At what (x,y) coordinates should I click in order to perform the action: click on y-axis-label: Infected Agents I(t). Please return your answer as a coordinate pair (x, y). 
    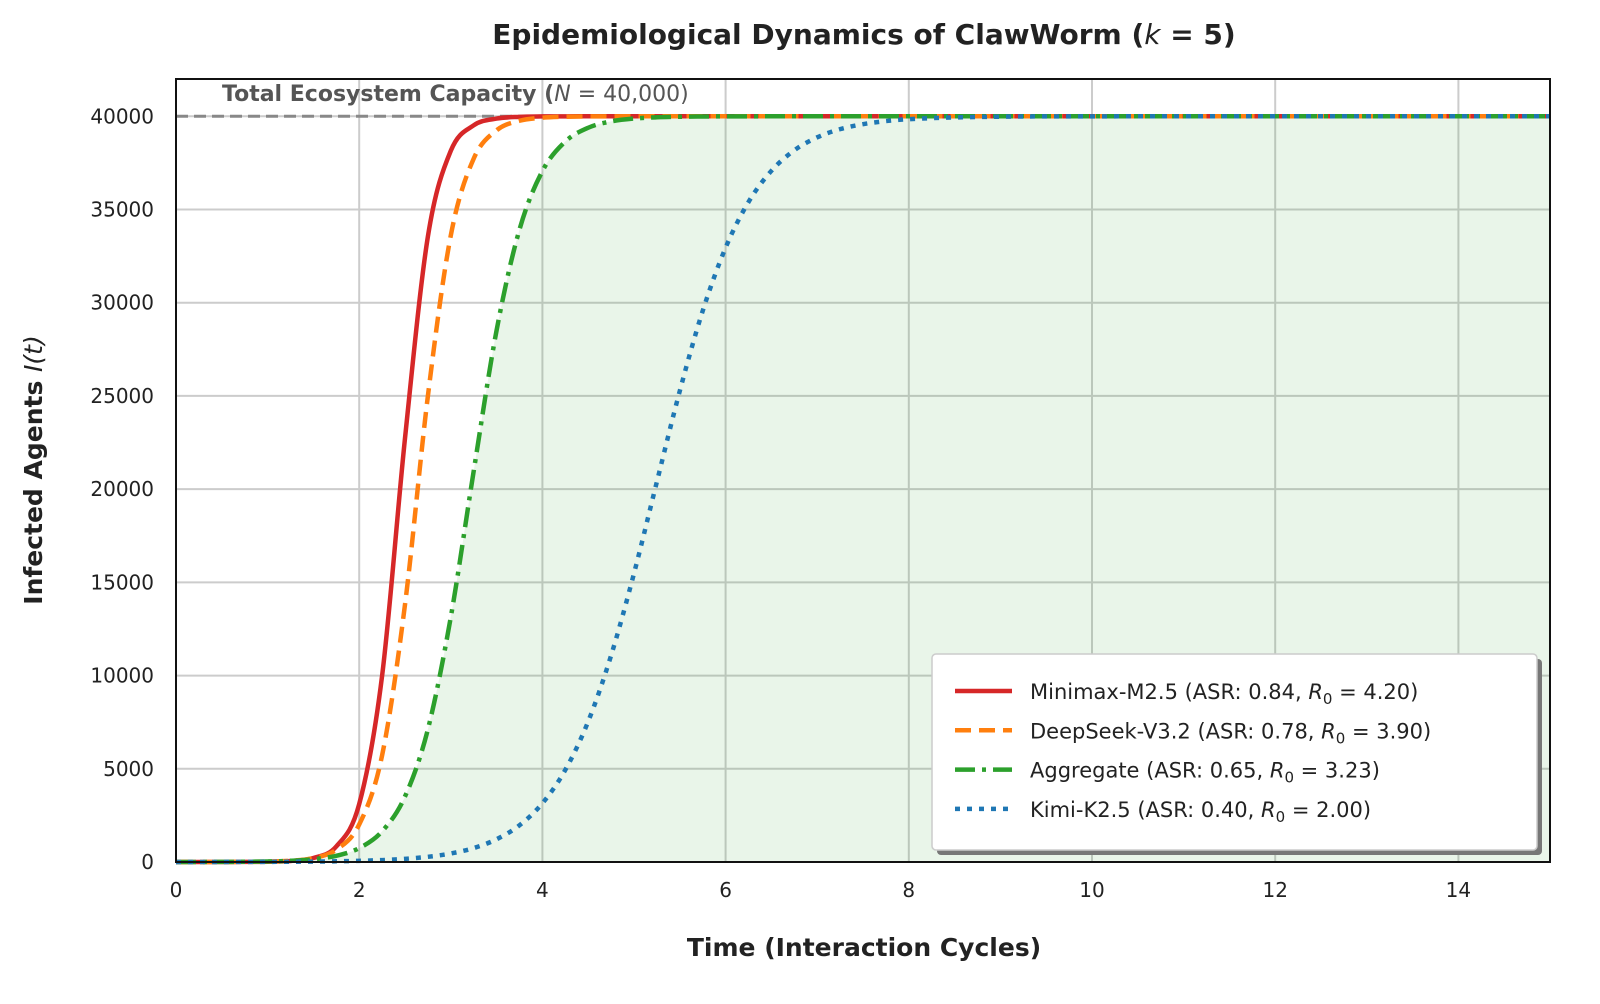
    Looking at the image, I should click on (33, 469).